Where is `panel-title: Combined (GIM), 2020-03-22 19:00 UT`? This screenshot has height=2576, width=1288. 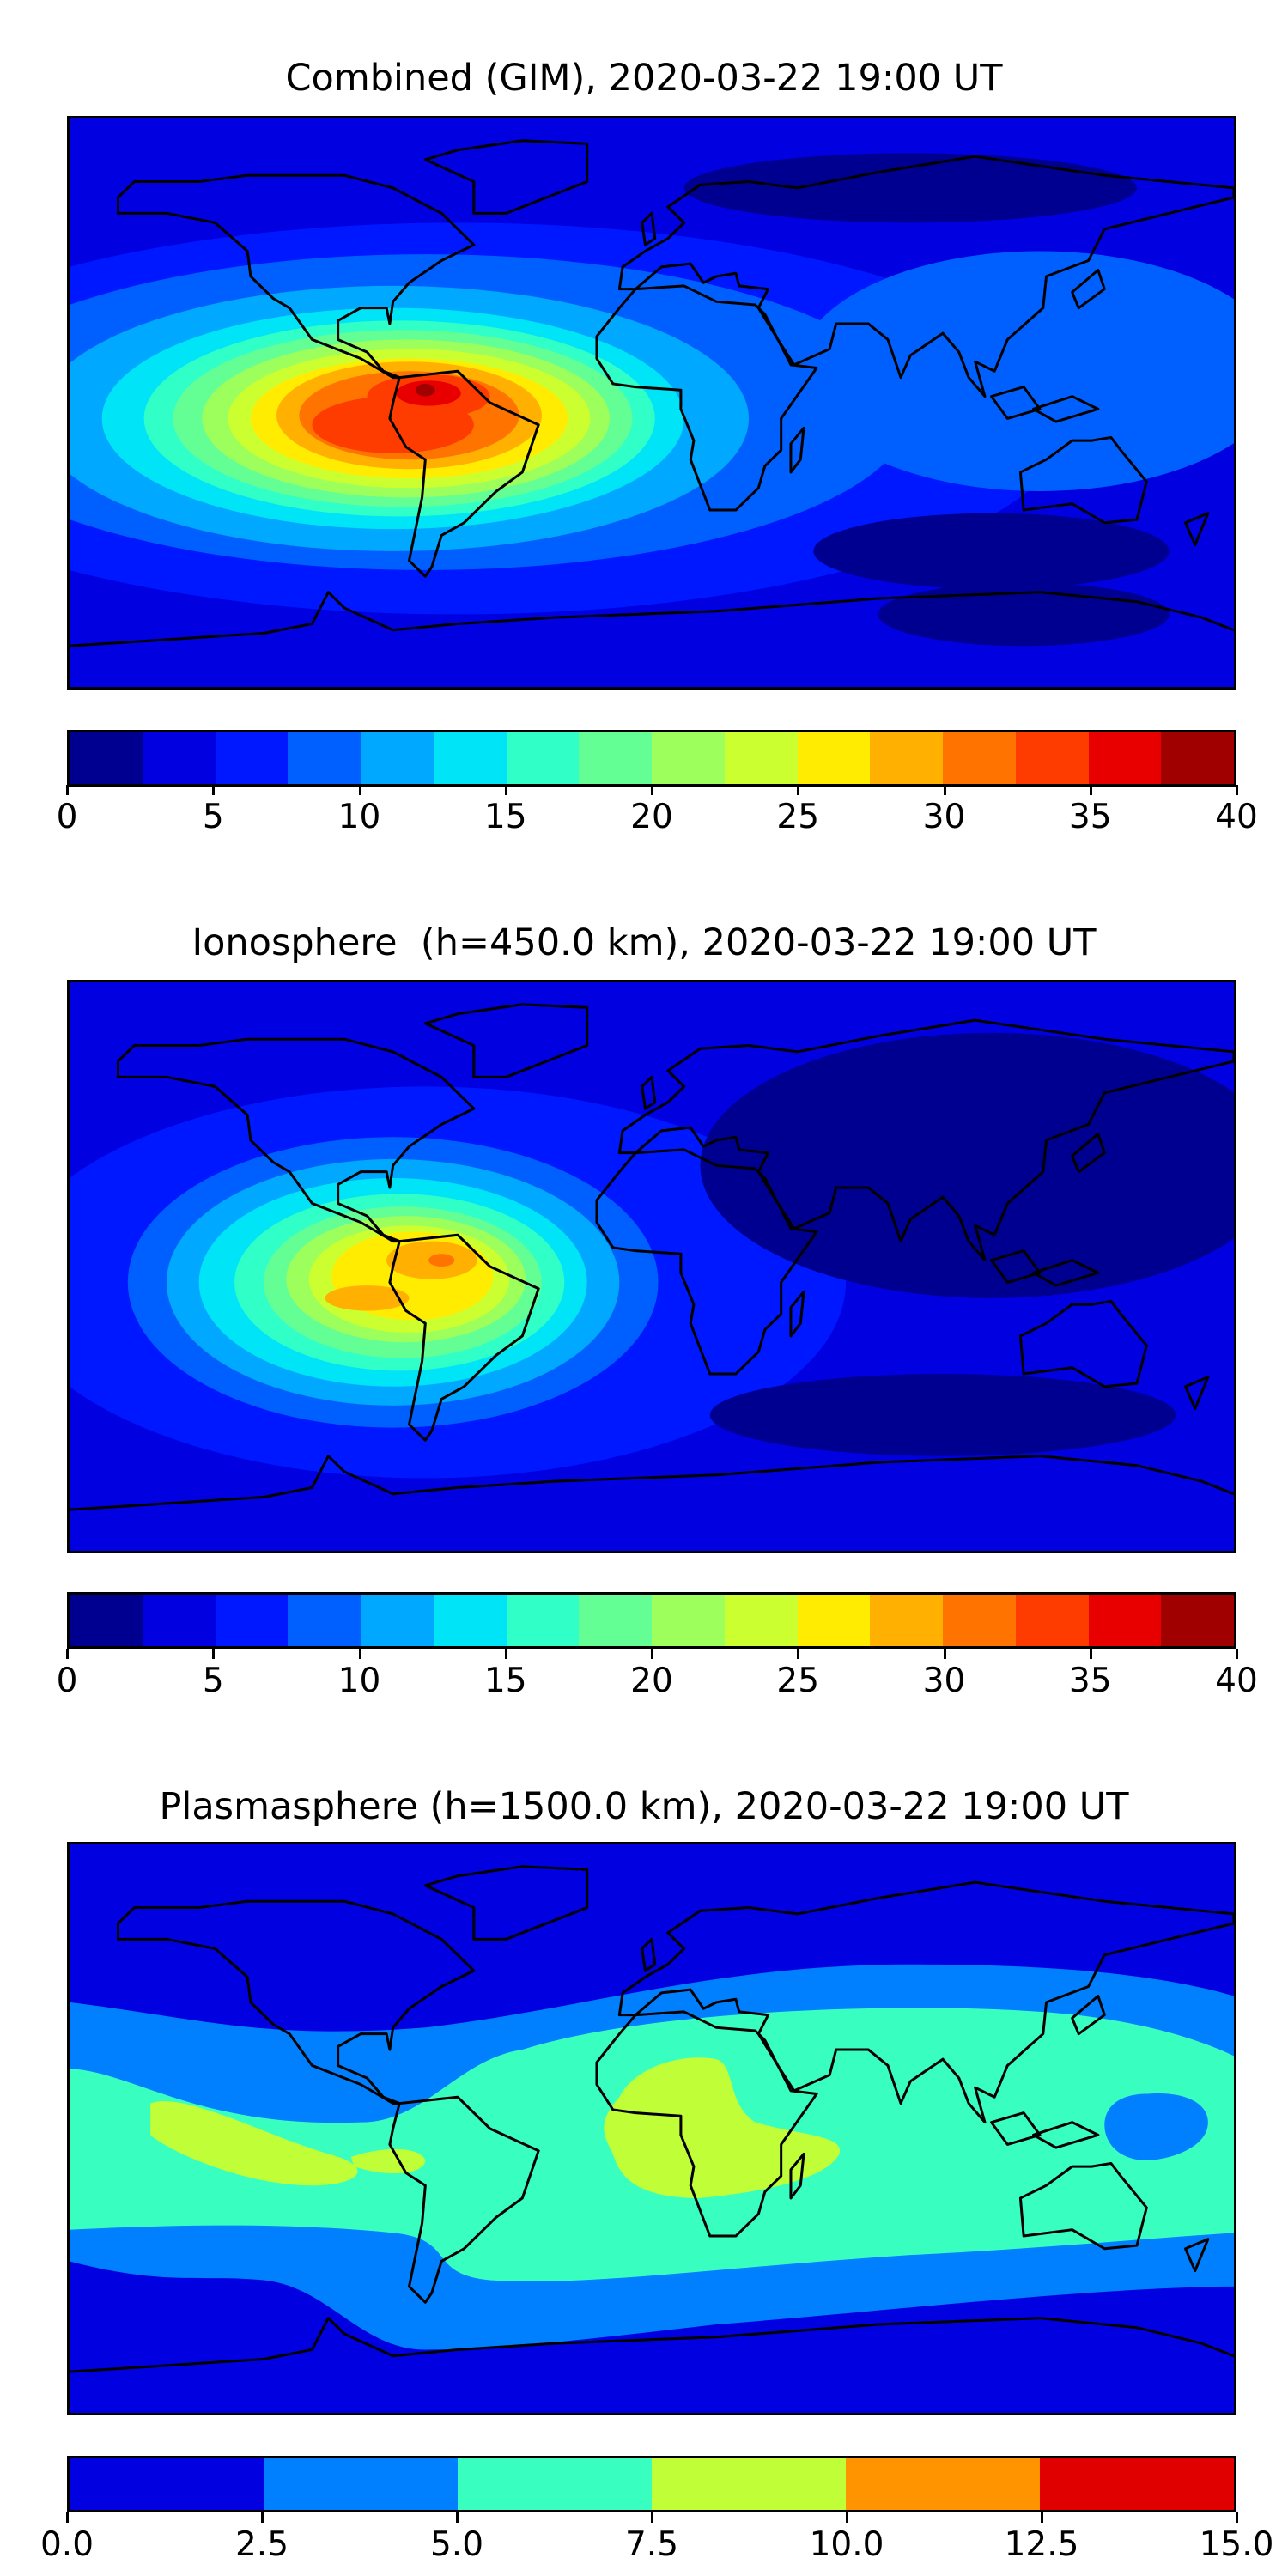
panel-title: Combined (GIM), 2020-03-22 19:00 UT is located at coordinates (644, 78).